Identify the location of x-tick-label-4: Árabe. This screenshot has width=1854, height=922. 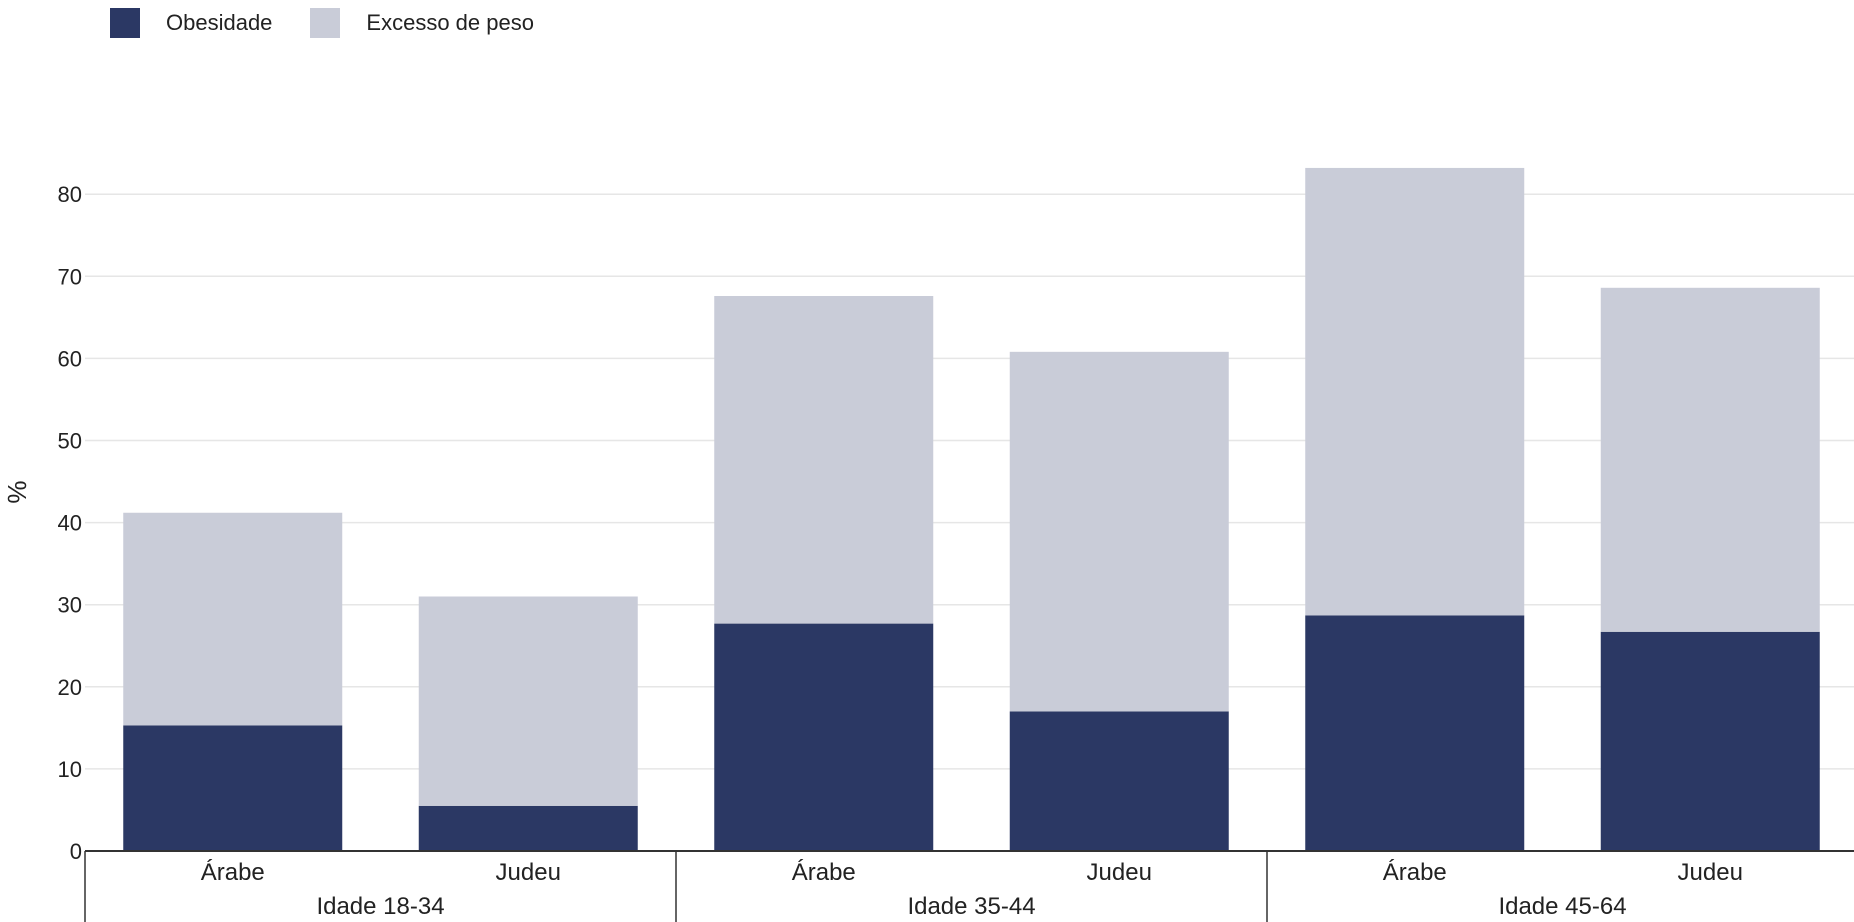
(1415, 872).